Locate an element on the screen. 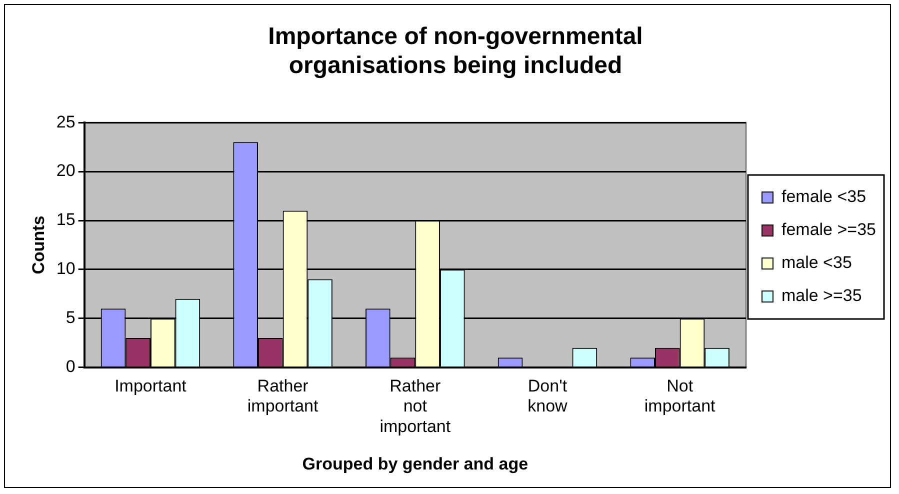 The height and width of the screenshot is (494, 899). y-tick-label: 0 is located at coordinates (71, 366).